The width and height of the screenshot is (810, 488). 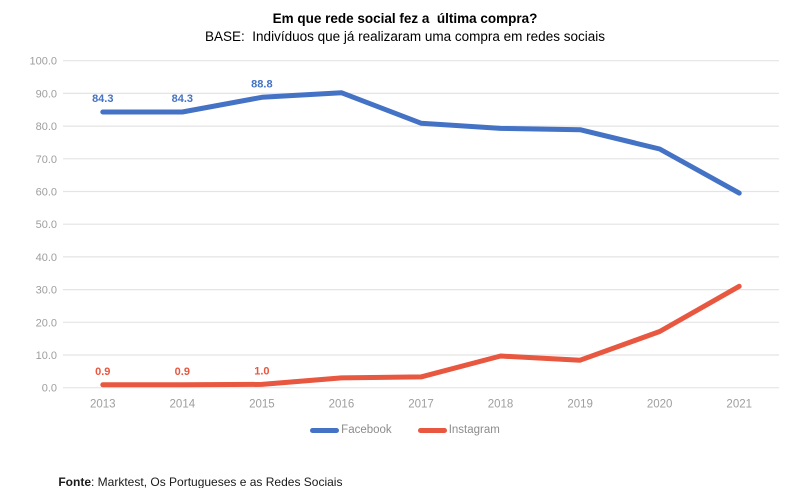 What do you see at coordinates (405, 18) in the screenshot?
I see `chart-title: Em que rede social fez a última compra?` at bounding box center [405, 18].